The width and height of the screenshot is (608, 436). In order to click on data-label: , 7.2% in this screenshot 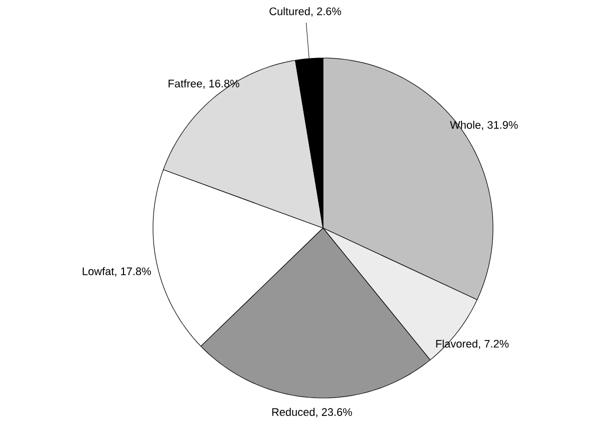, I will do `click(493, 344)`.